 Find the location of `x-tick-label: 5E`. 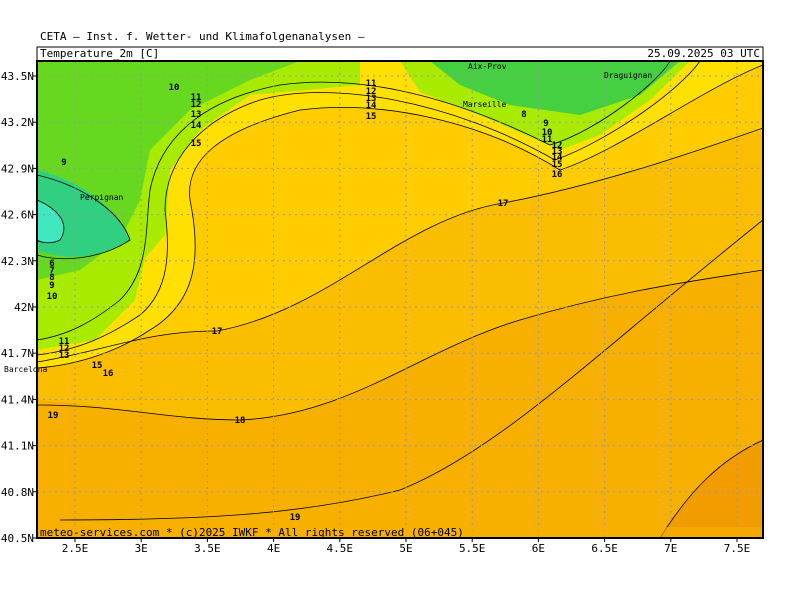

x-tick-label: 5E is located at coordinates (405, 548).